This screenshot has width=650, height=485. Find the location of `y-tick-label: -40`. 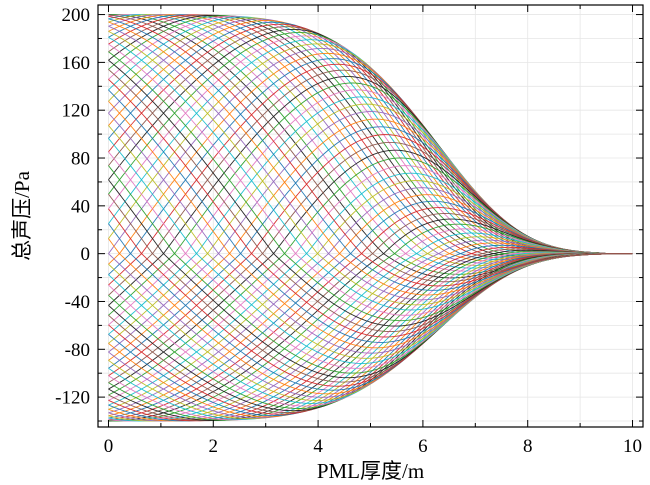

y-tick-label: -40 is located at coordinates (77, 302).